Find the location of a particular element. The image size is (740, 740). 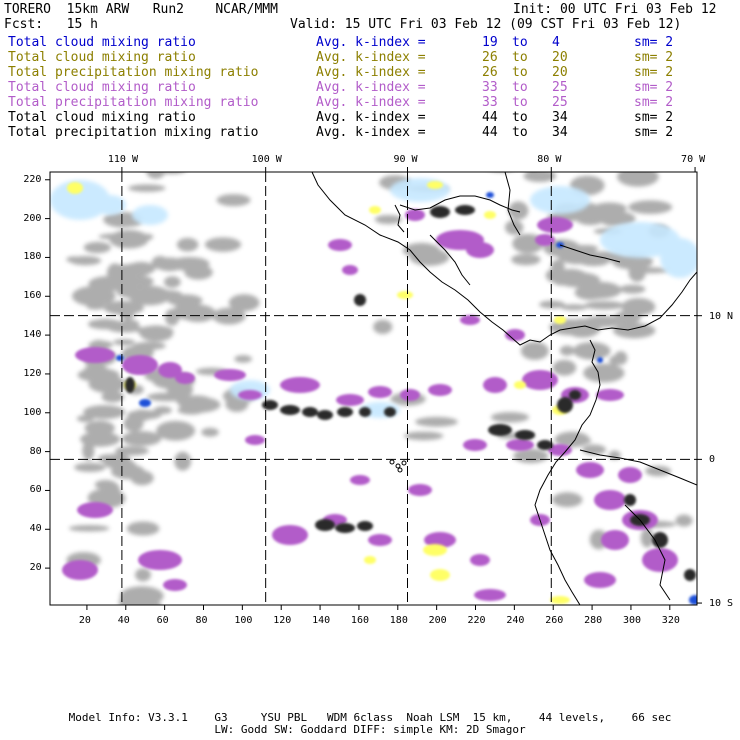

legend-from: 26 is located at coordinates (490, 72).